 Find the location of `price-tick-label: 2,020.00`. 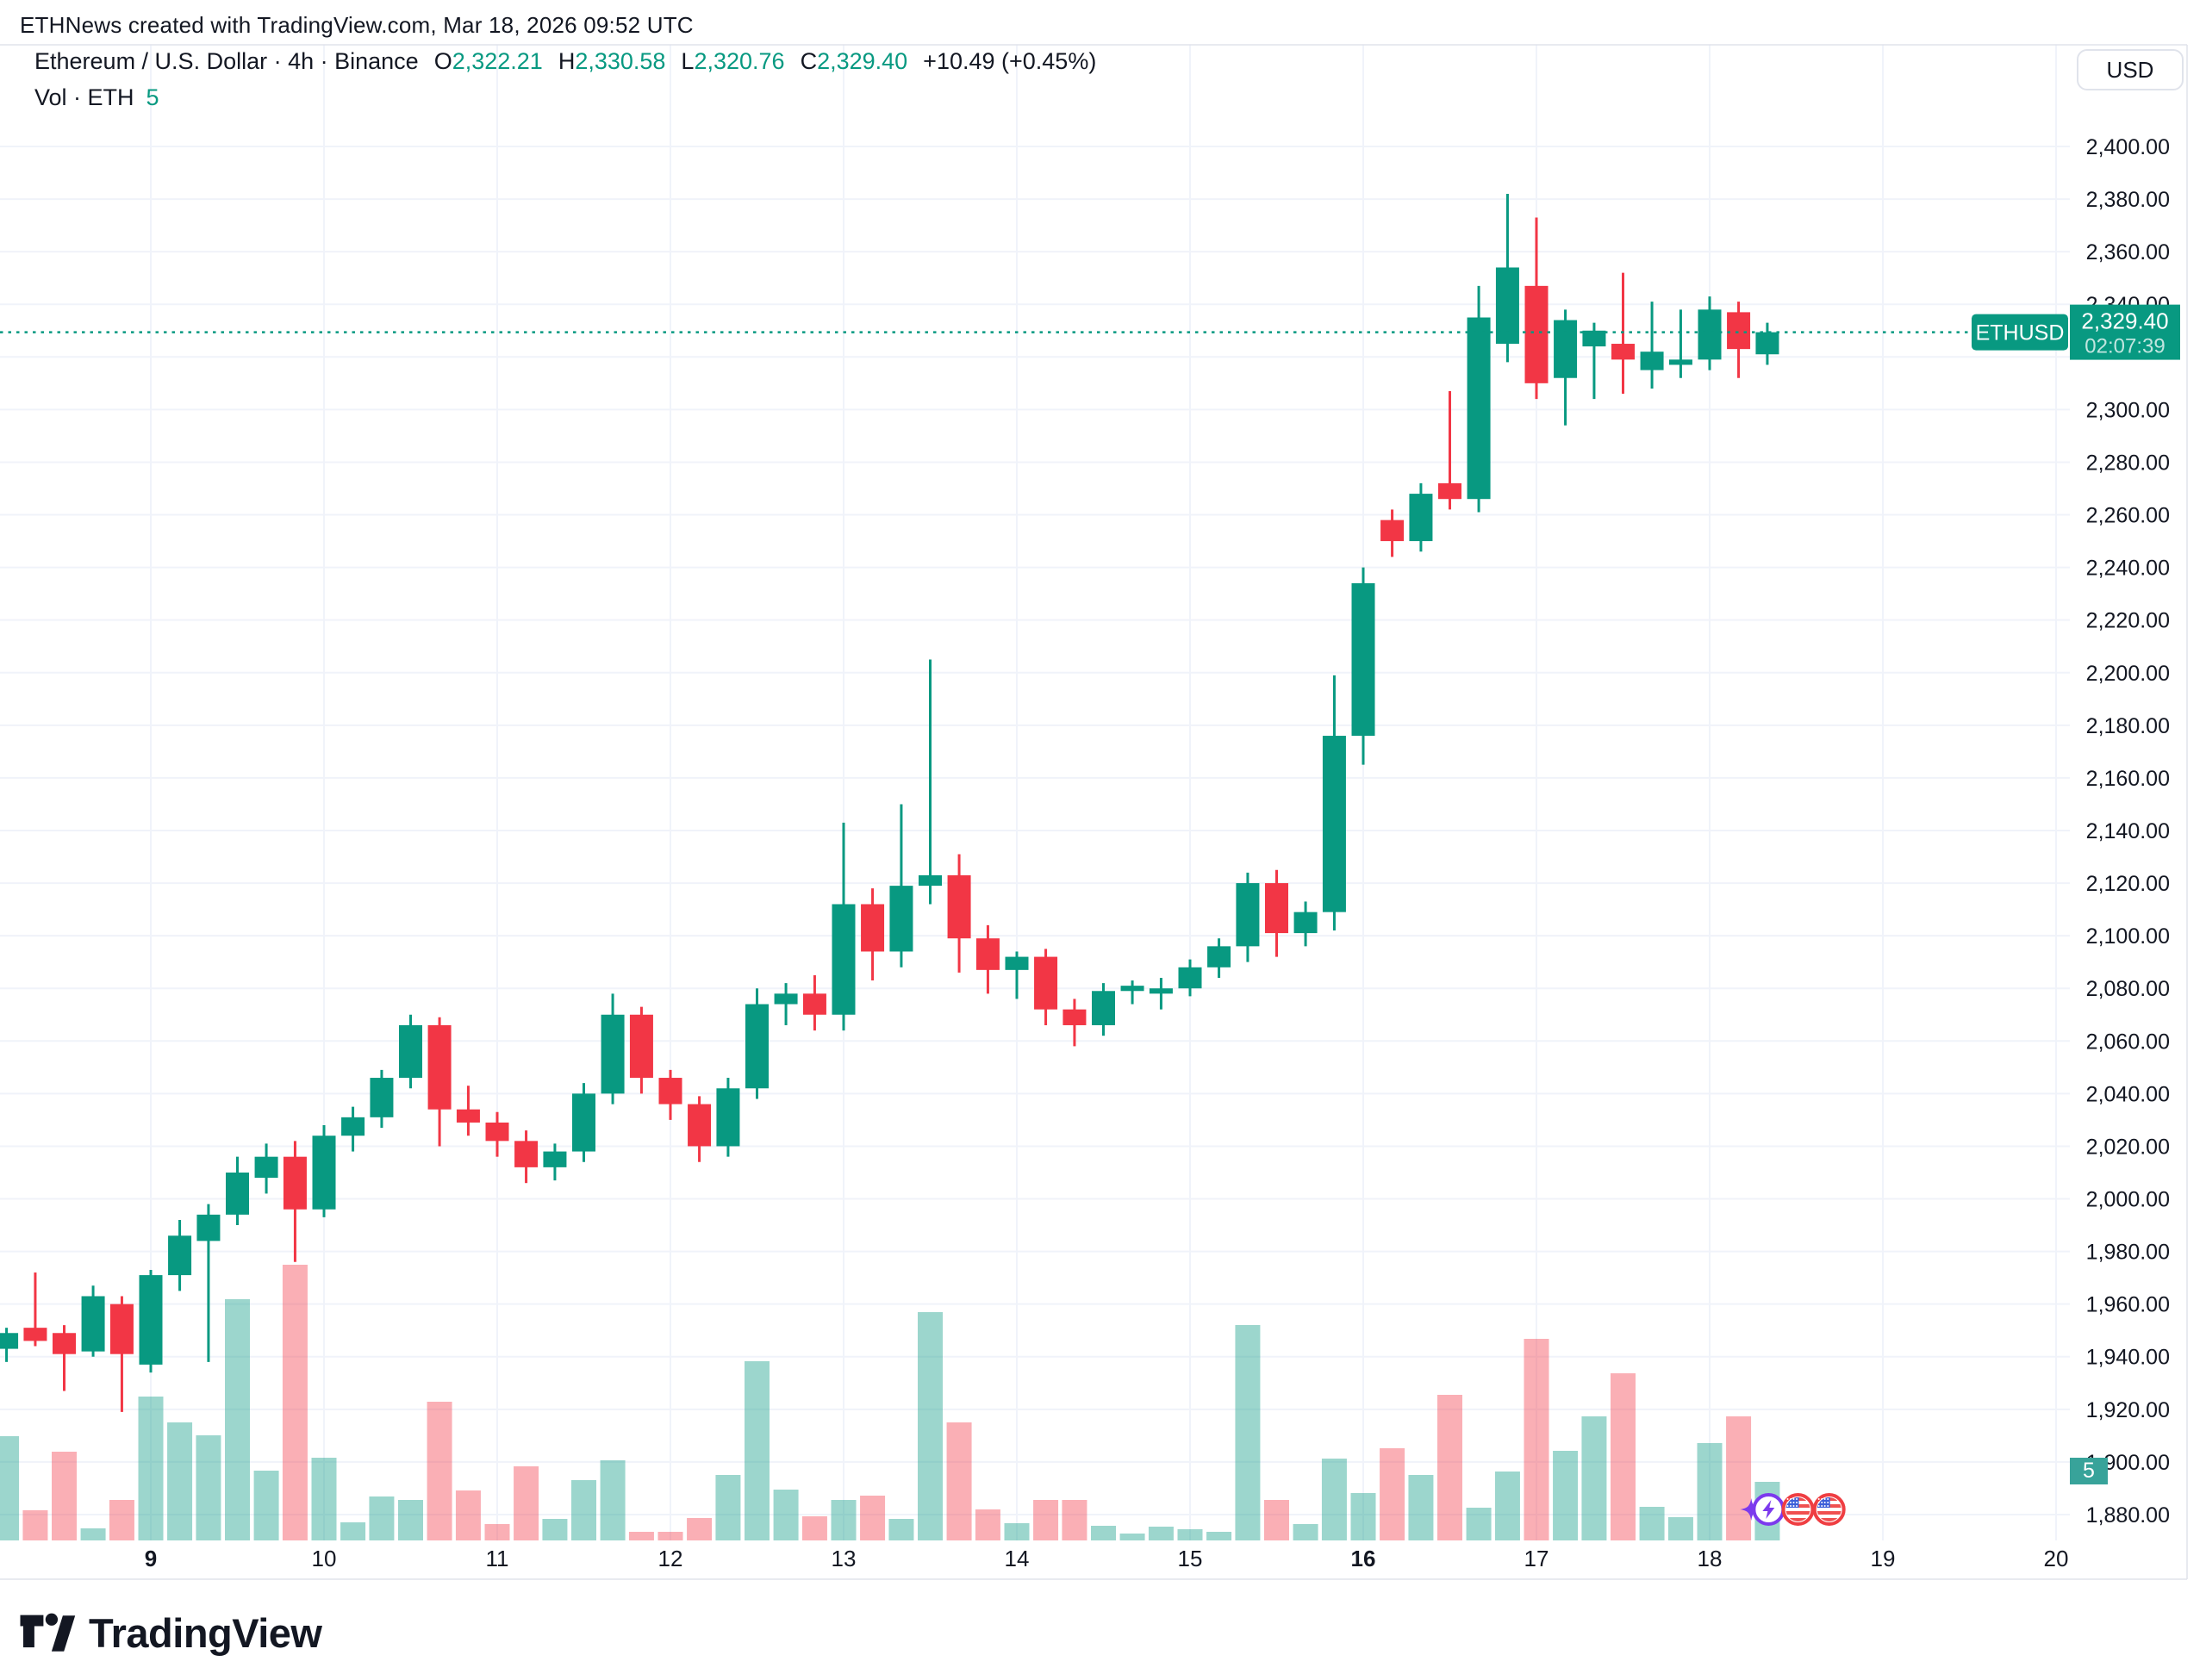

price-tick-label: 2,020.00 is located at coordinates (2128, 1147).